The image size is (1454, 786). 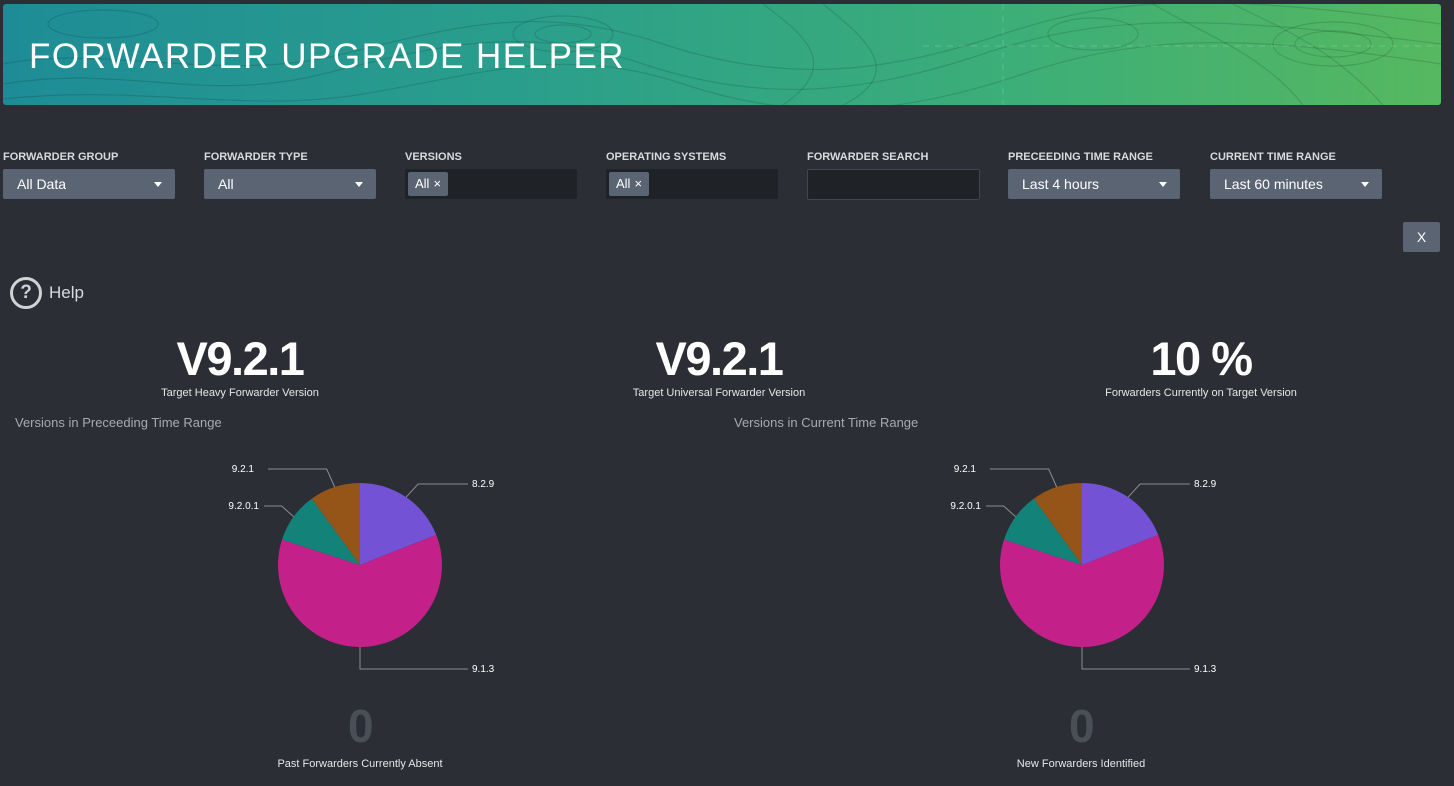 I want to click on operating-systems-multiselect: All ×, so click(x=692, y=184).